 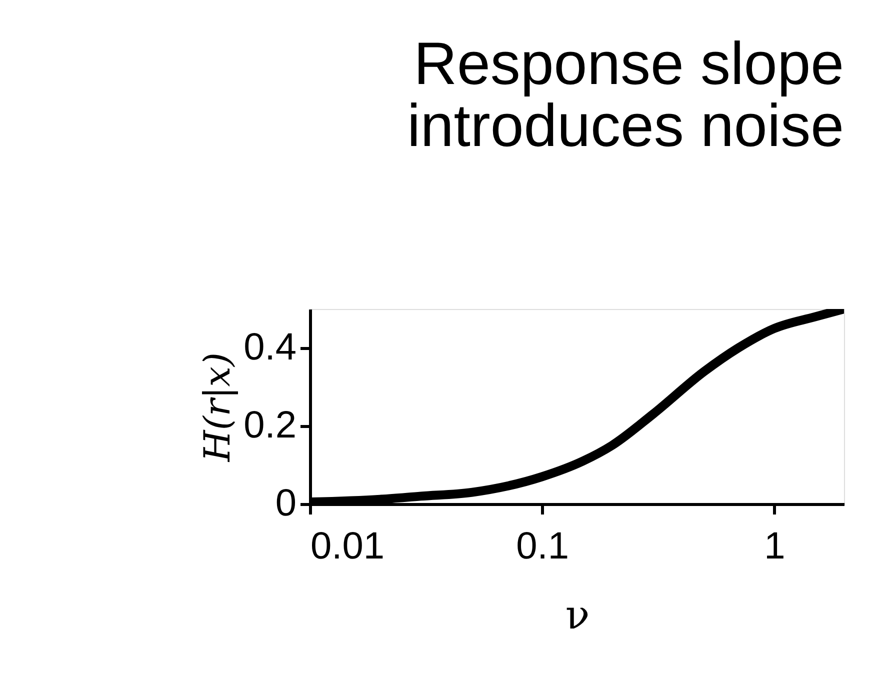 I want to click on x-tick-label: 0.01, so click(x=347, y=547).